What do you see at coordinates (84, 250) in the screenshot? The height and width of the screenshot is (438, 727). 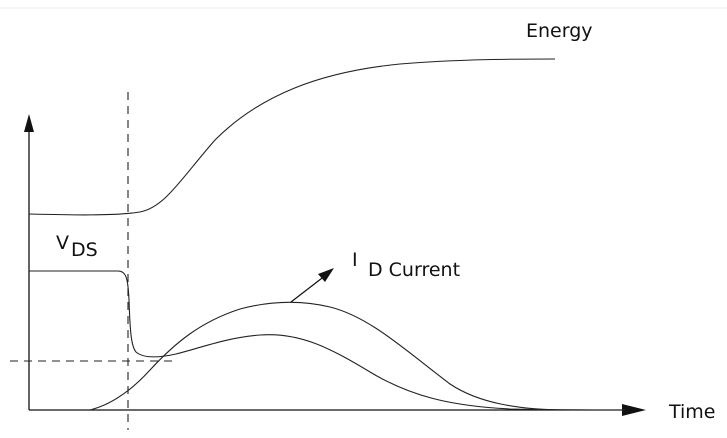 I see `vds-label-subscript: DS` at bounding box center [84, 250].